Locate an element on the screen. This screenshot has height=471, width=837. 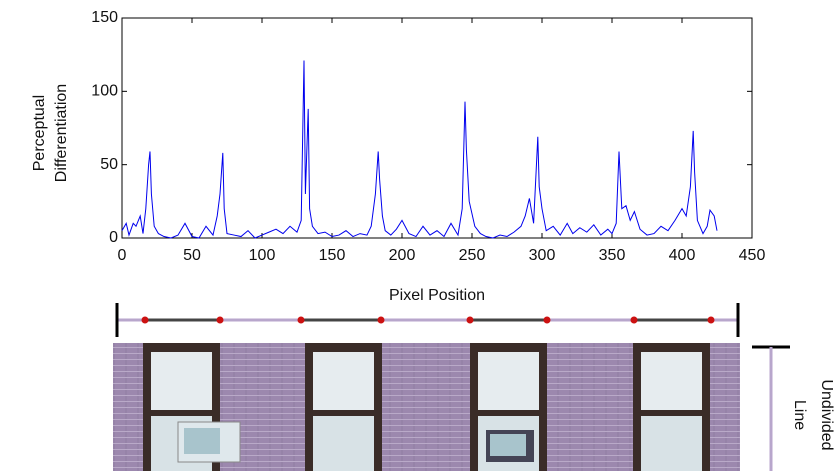
y-tick-label: 100 is located at coordinates (104, 91).